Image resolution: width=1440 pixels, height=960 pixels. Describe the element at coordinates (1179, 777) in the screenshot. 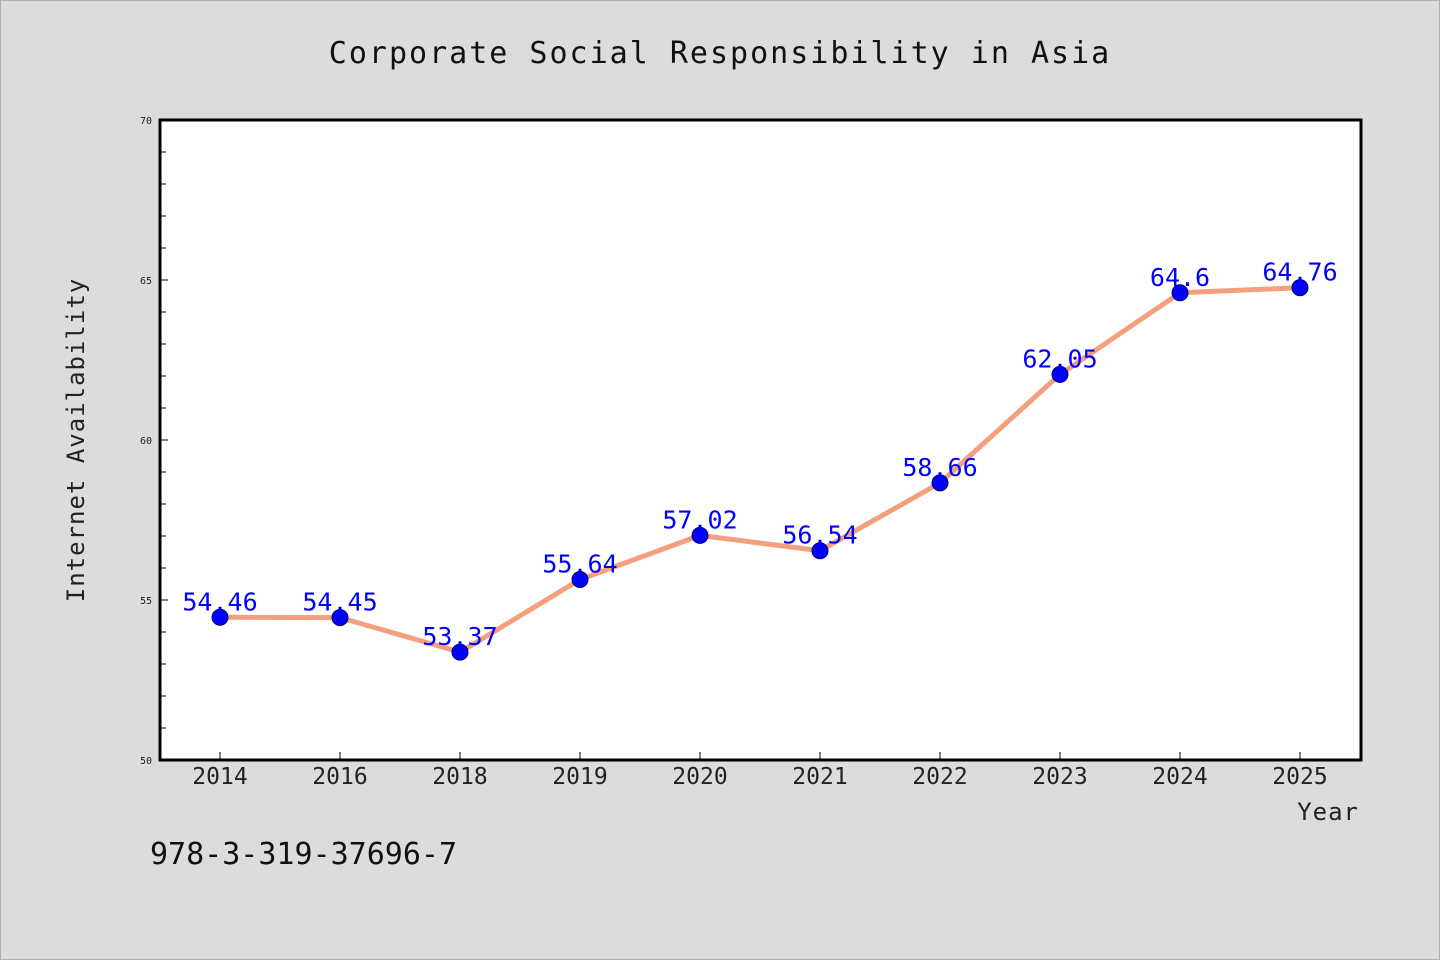

I see `x-tick-label: 2024` at that location.